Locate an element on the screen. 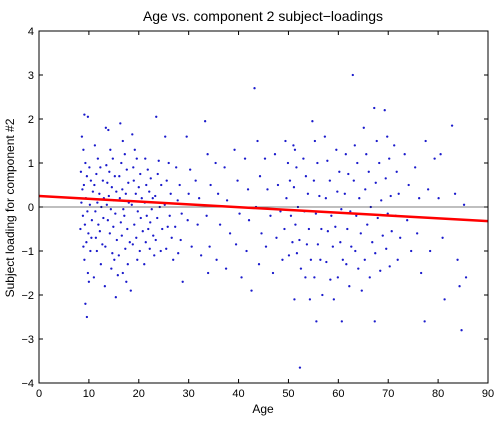 The width and height of the screenshot is (497, 423). chart-title: Age vs. component 2 subject−loadings is located at coordinates (263, 16).